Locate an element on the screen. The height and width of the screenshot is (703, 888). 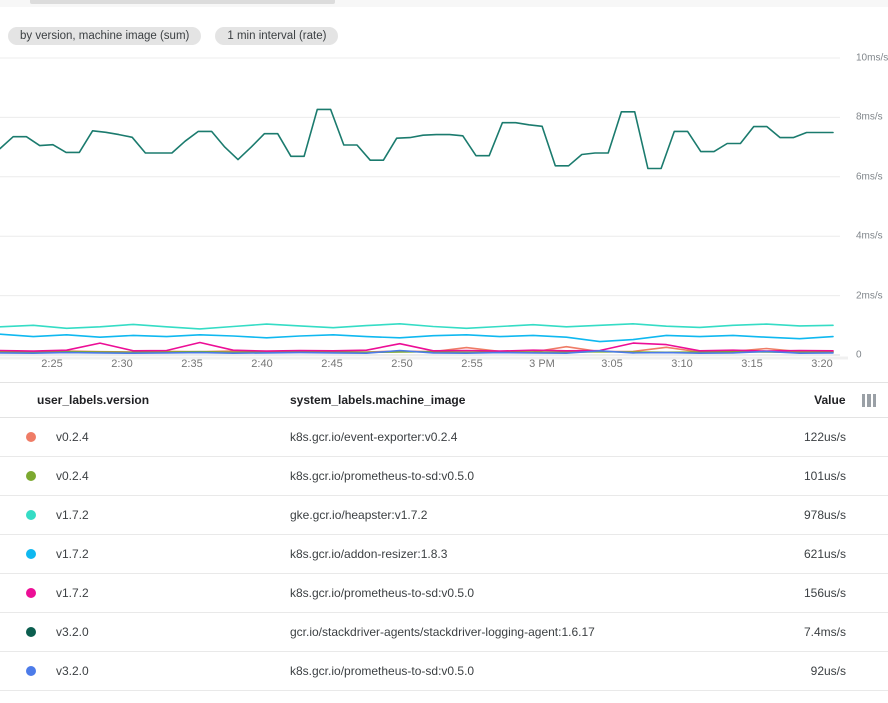
columns-icon is located at coordinates (868, 400).